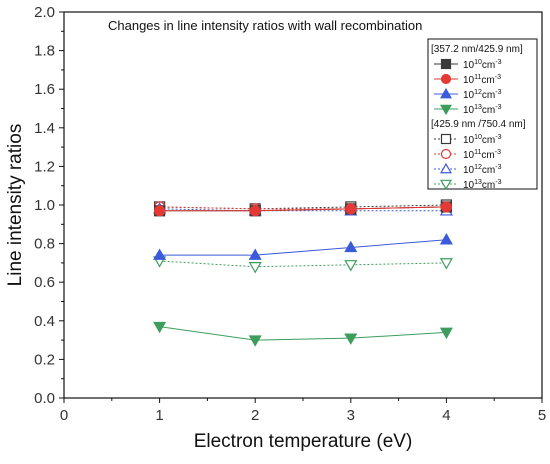 This screenshot has width=550, height=464. I want to click on series-13-open, so click(303, 265).